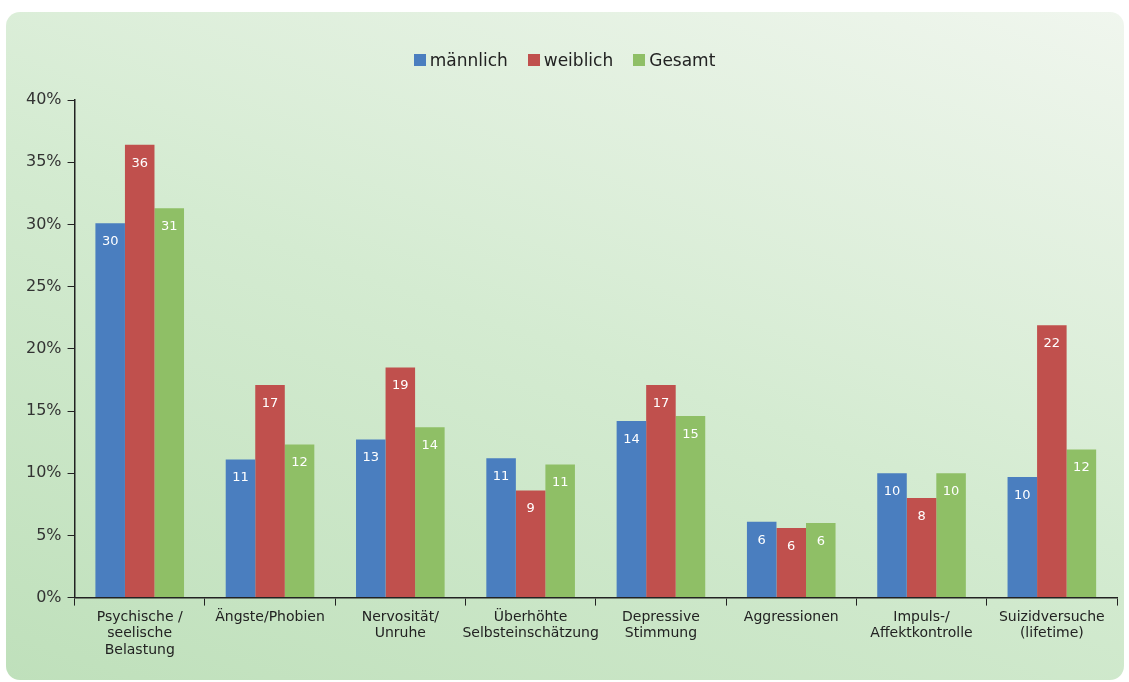 This screenshot has height=682, width=1129. I want to click on x-tick-label: Psychische / seelische Belastung, so click(139, 632).